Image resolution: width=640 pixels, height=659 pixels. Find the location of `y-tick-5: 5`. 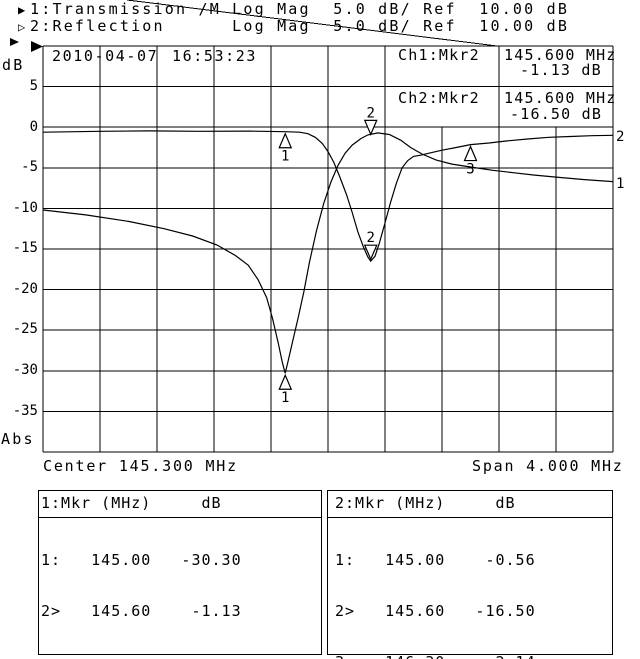

y-tick-5: 5 is located at coordinates (33, 86).